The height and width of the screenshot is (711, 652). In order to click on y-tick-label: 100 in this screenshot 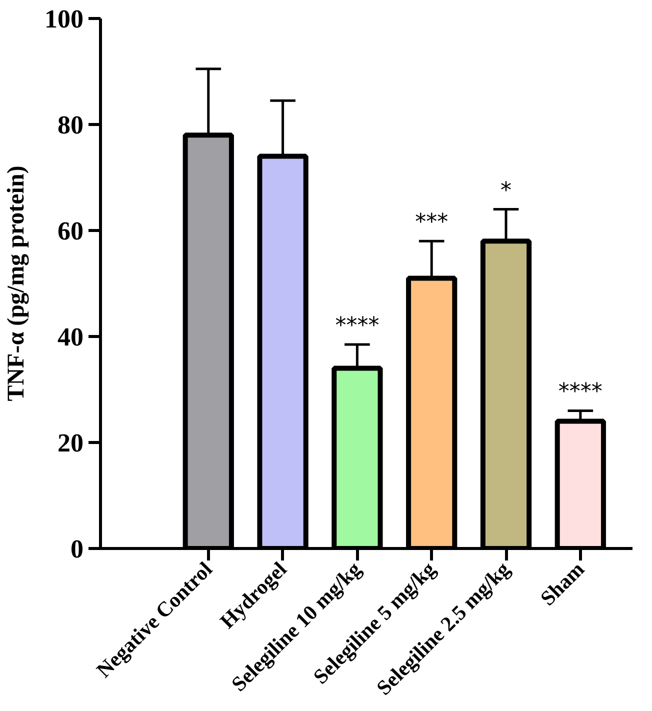, I will do `click(64, 19)`.